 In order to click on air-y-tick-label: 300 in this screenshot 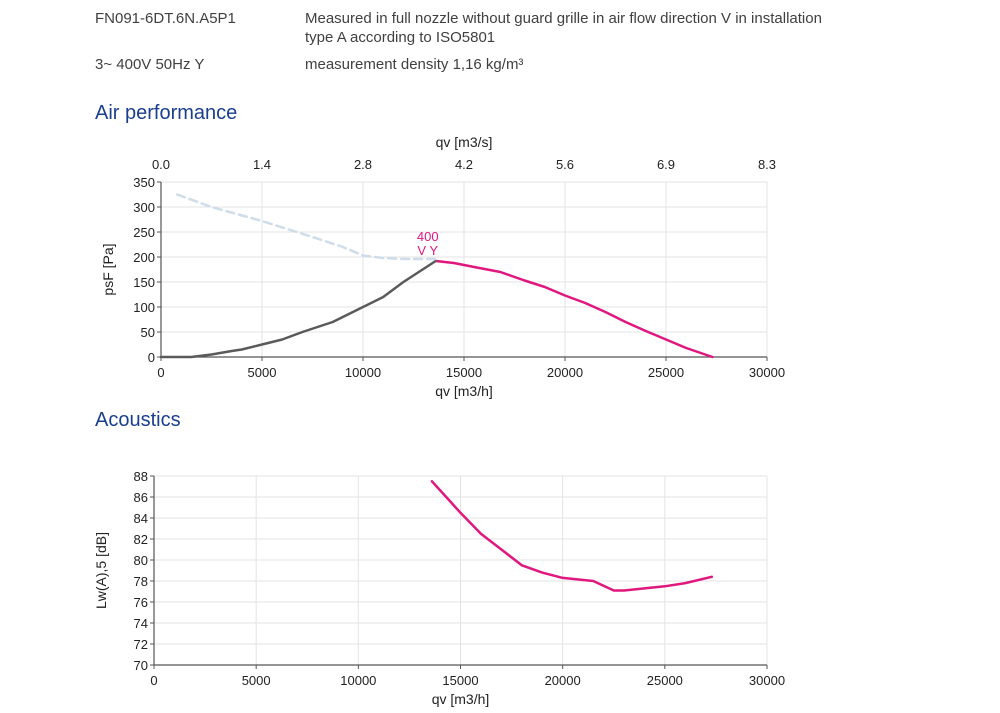, I will do `click(144, 207)`.